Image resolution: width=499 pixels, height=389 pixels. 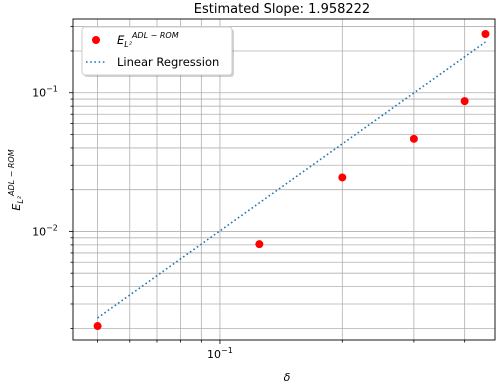 I want to click on y-tick-label: 10⁻¹, so click(x=45, y=92).